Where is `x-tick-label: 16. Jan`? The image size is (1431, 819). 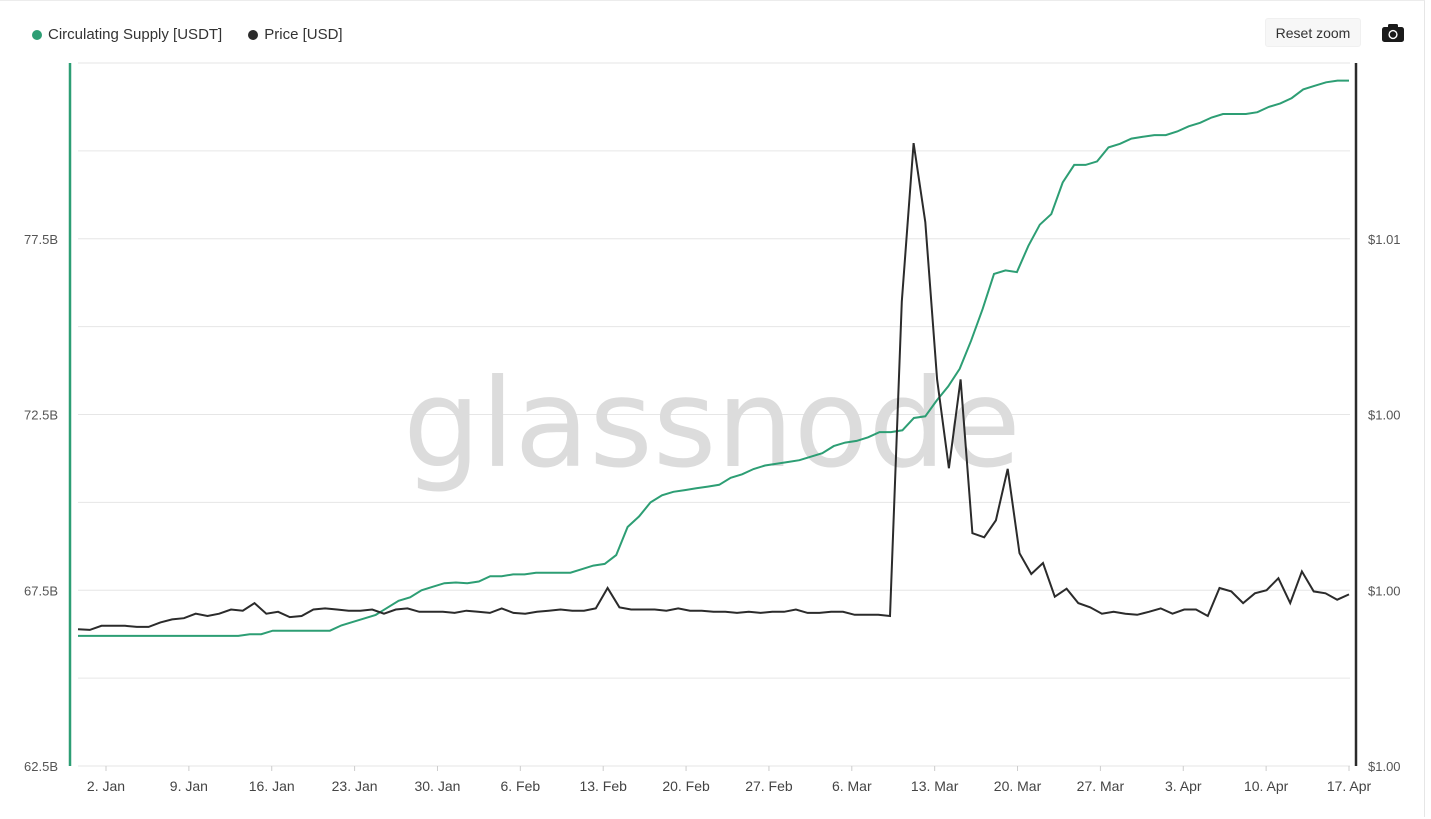 x-tick-label: 16. Jan is located at coordinates (272, 786).